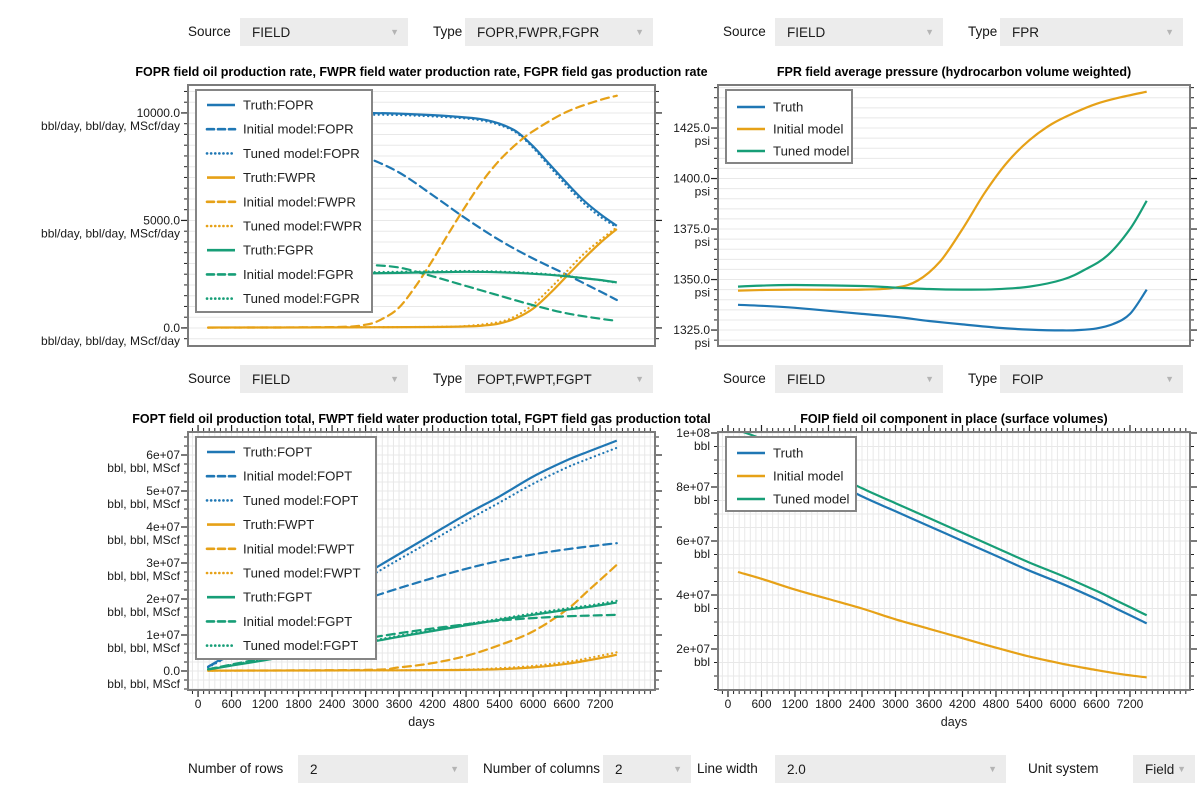 The width and height of the screenshot is (1200, 800). I want to click on rows-label: Number of rows, so click(236, 768).